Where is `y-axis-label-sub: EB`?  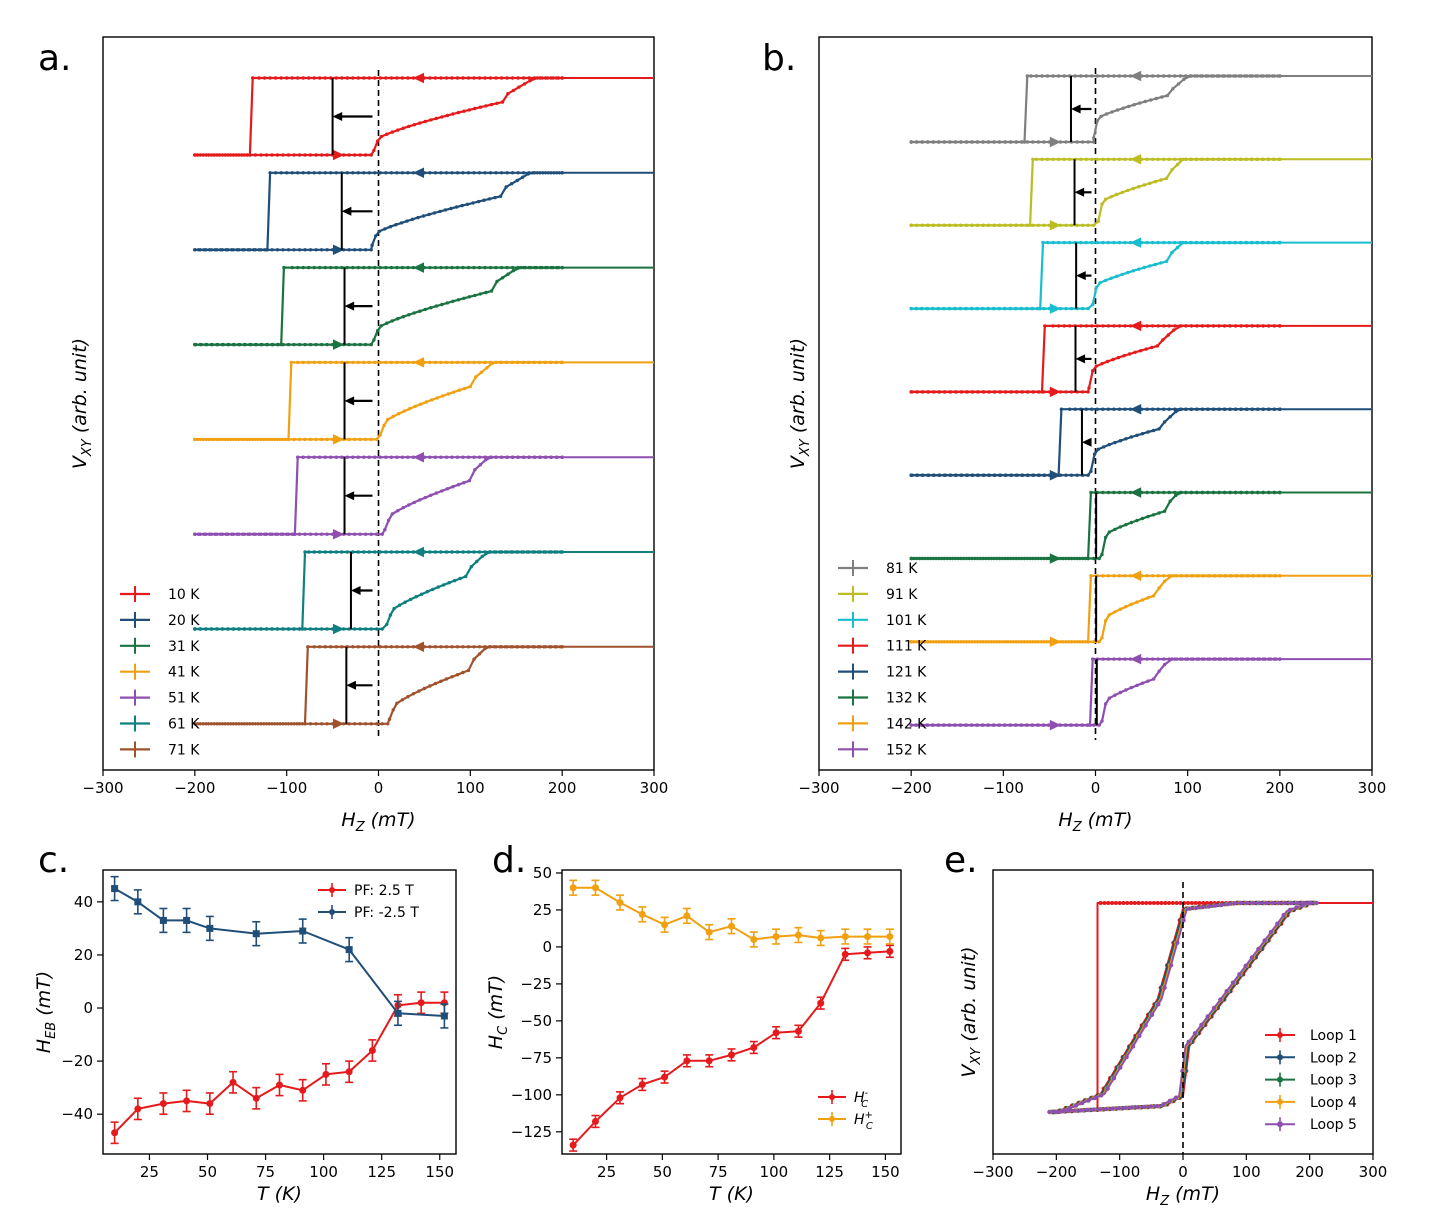
y-axis-label-sub: EB is located at coordinates (51, 1030).